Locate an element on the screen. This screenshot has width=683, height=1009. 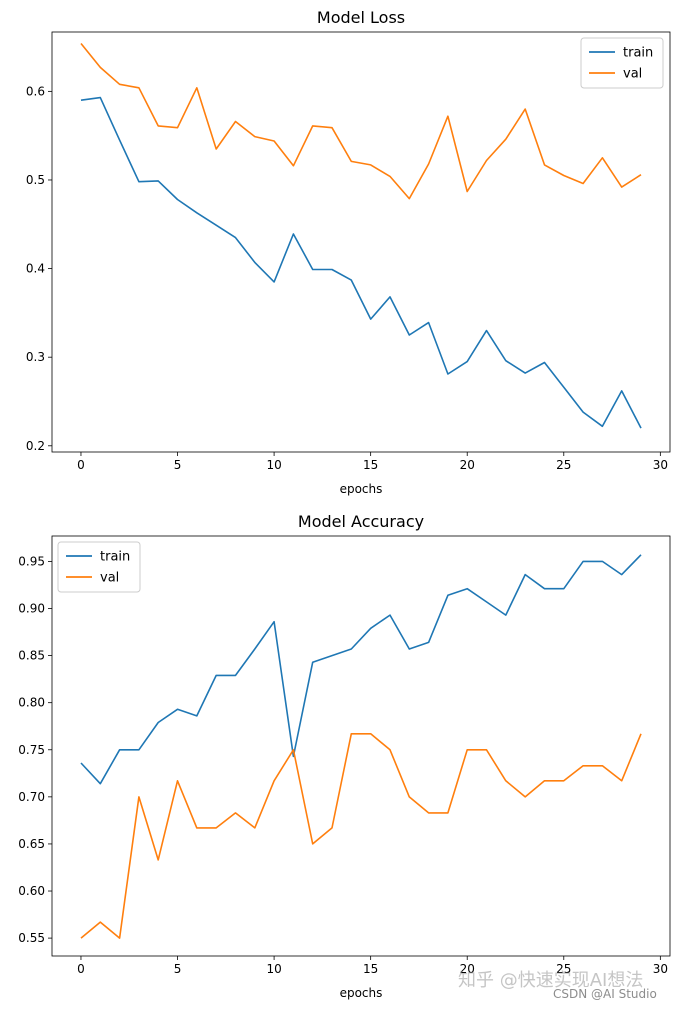
watermark-csdn: CSDN @AI Studio is located at coordinates (605, 994).